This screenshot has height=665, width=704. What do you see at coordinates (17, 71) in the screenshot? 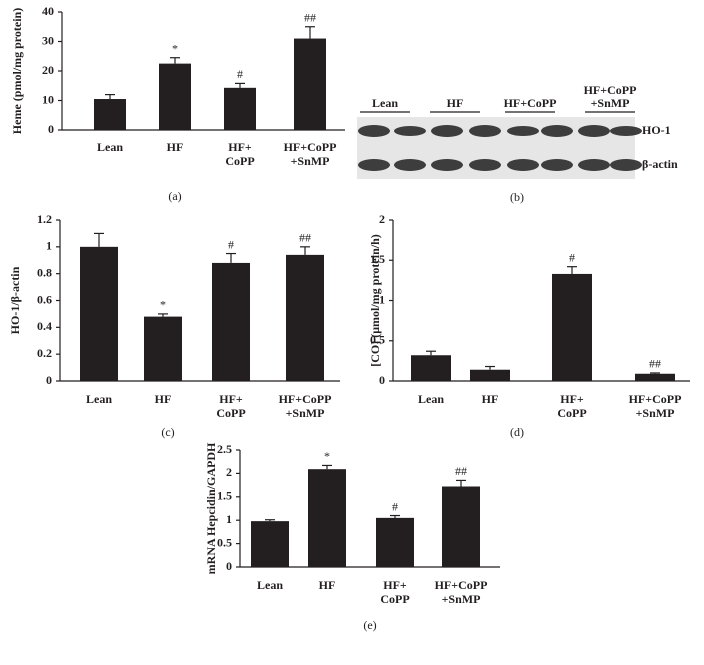
I see `y-axis-label: Heme (pmol/mg protein)` at bounding box center [17, 71].